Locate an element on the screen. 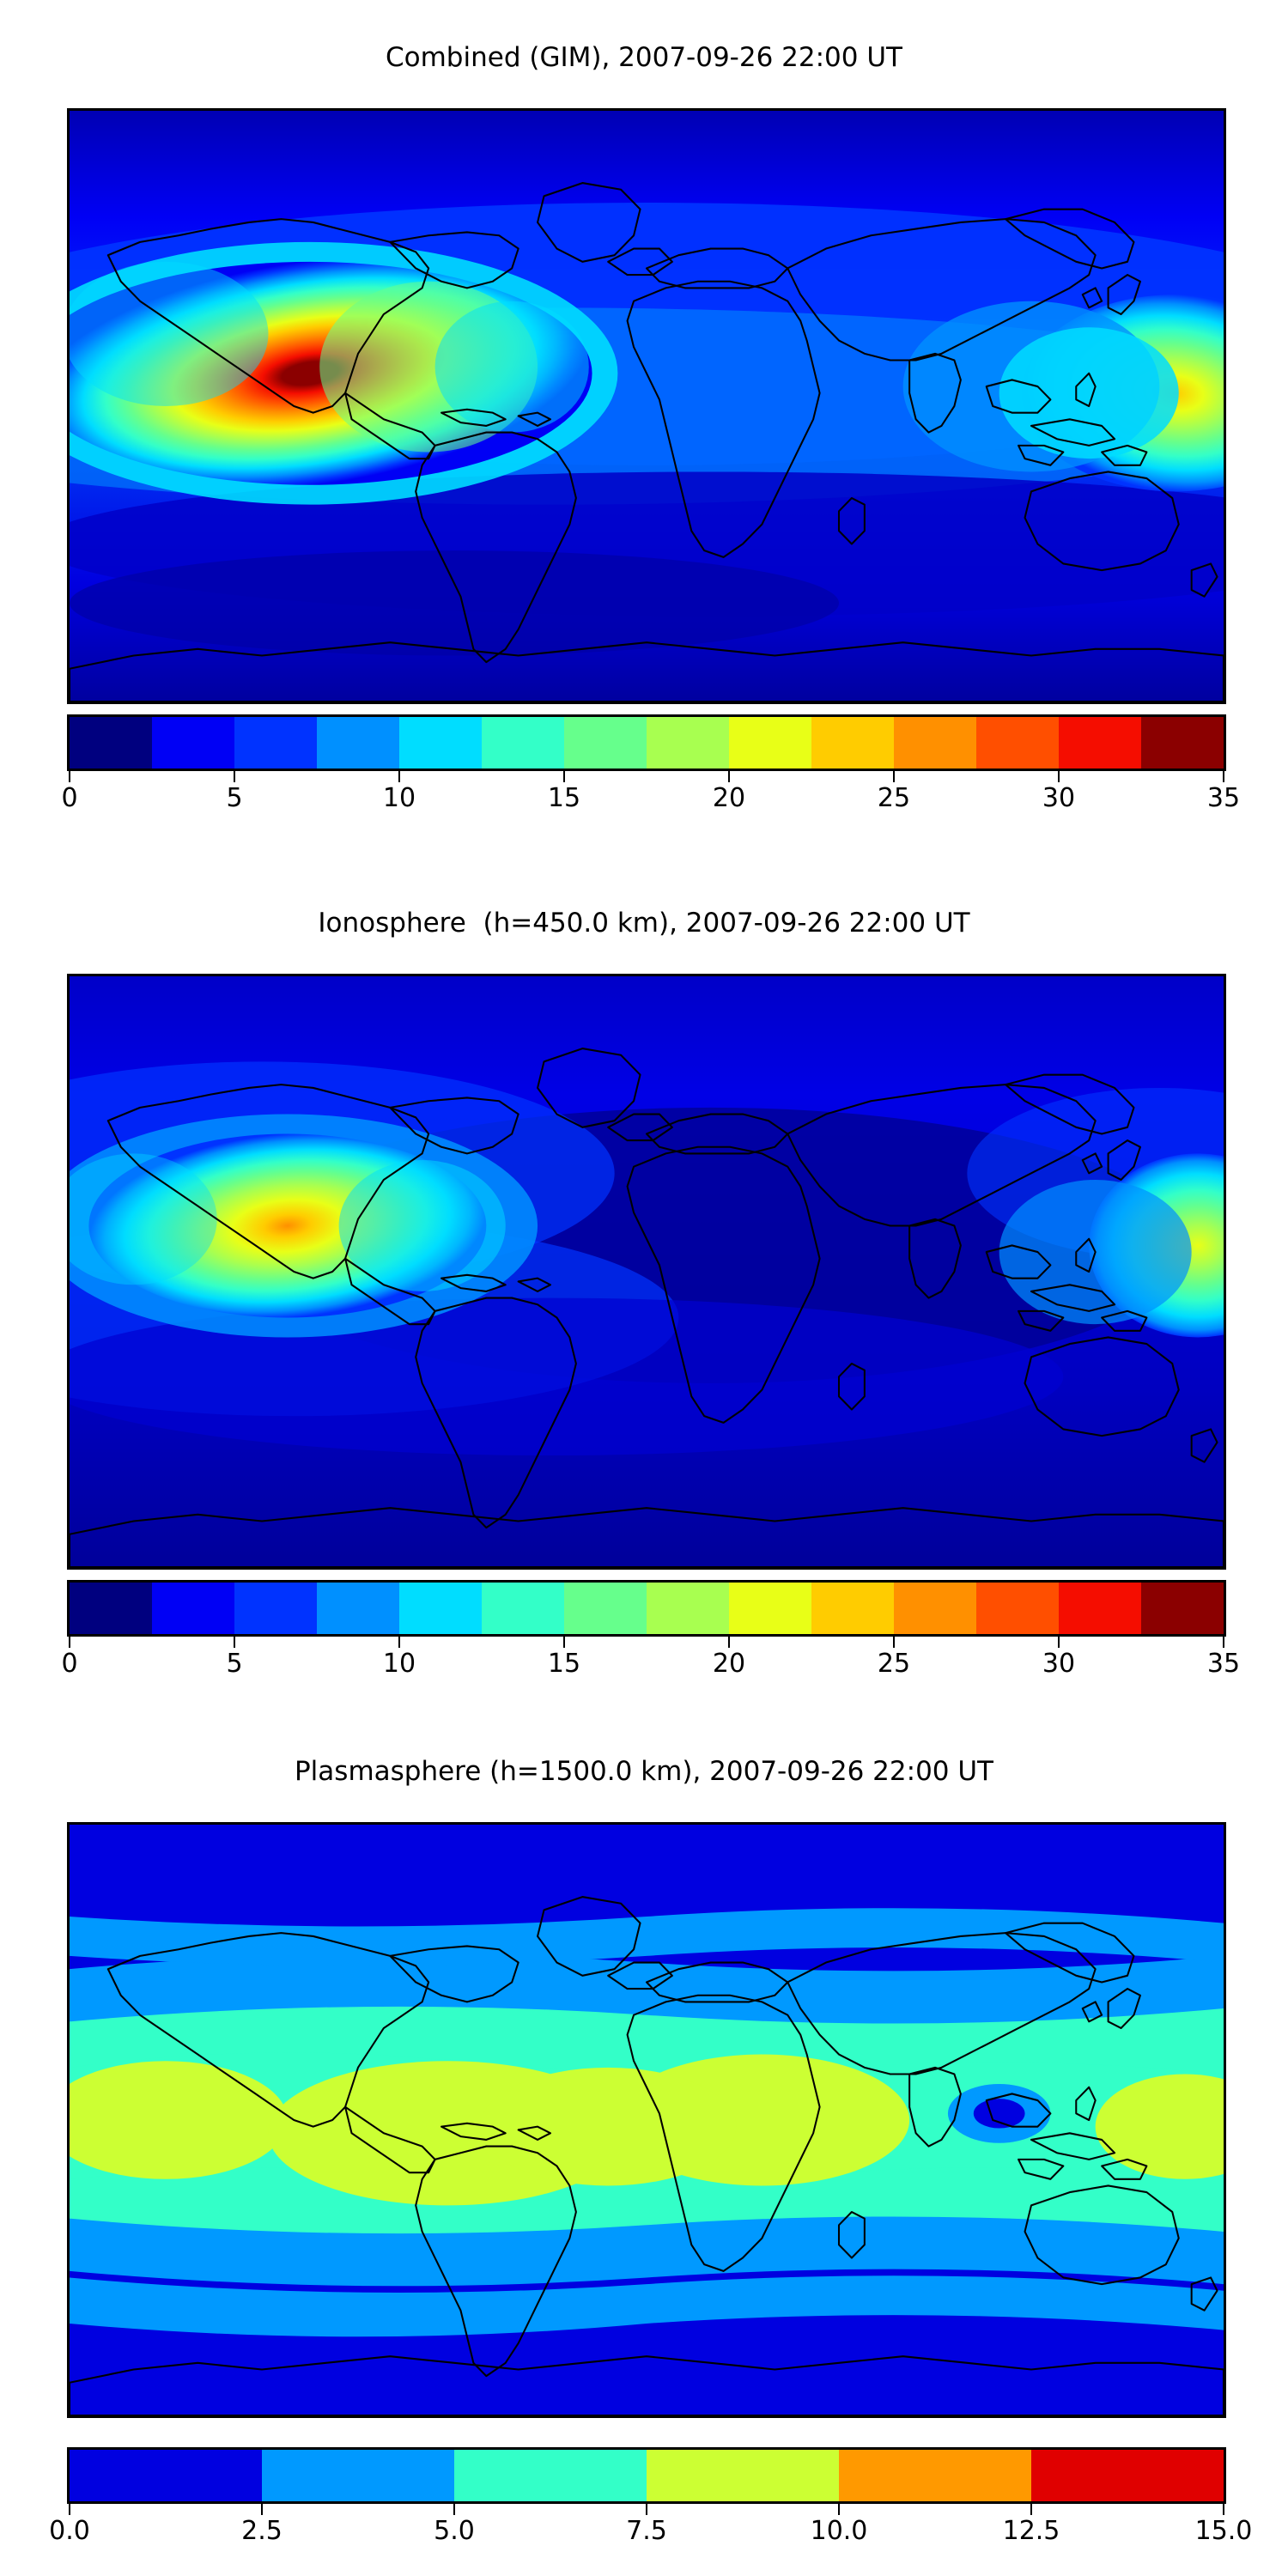  colorbar-plasmasphere: 0.0 2.5 5.0 7.5 10.0 12.5 15.0 is located at coordinates (651, 2496).